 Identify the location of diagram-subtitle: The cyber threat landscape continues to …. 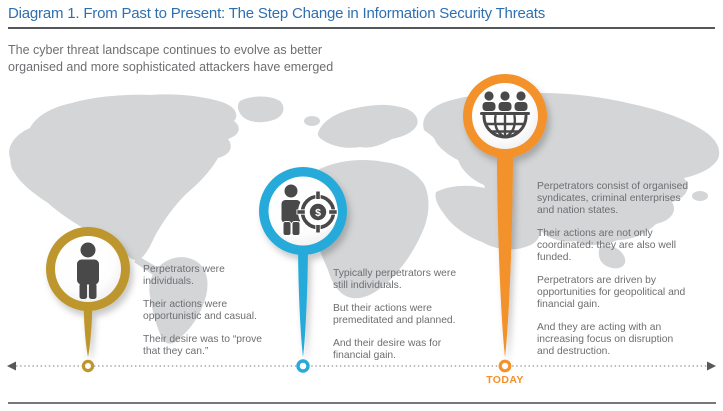
(171, 58).